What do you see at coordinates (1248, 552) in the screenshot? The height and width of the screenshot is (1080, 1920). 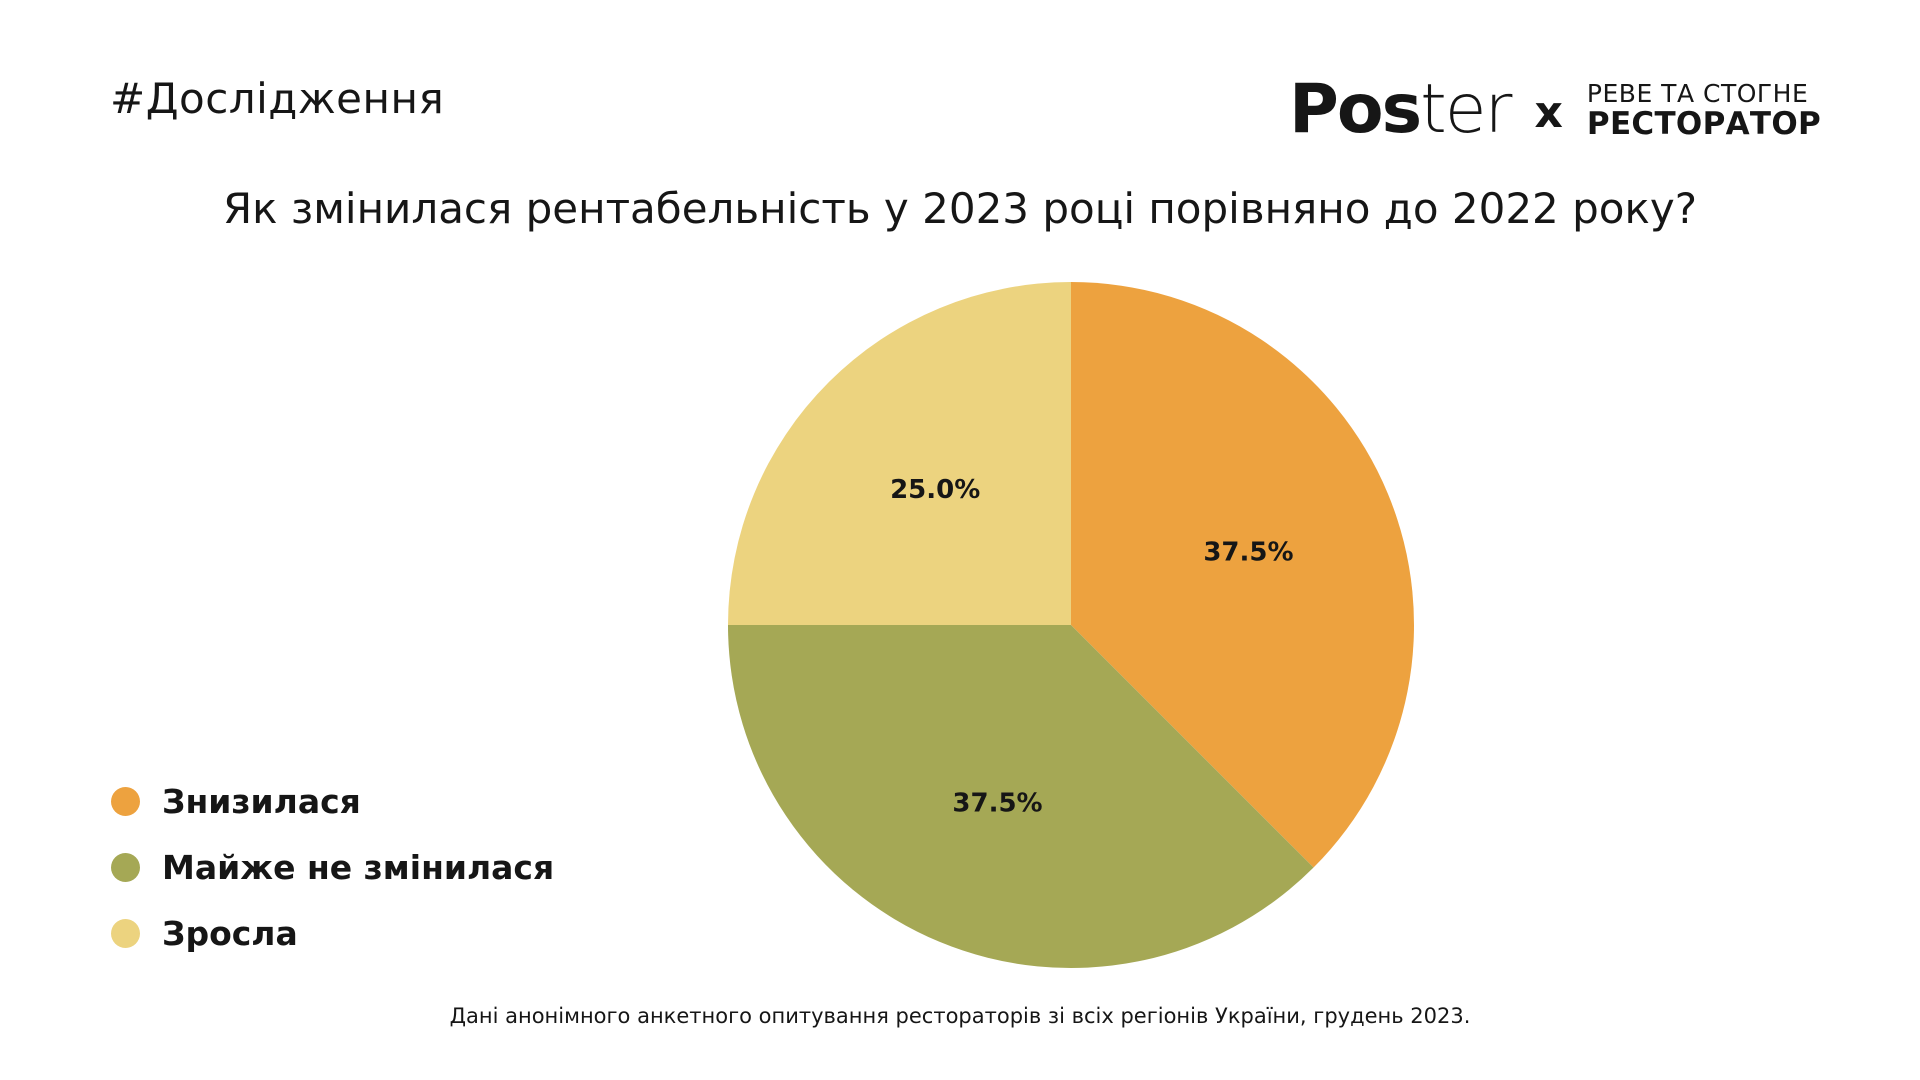 I see `pie-slice-label-0: 37.5%` at bounding box center [1248, 552].